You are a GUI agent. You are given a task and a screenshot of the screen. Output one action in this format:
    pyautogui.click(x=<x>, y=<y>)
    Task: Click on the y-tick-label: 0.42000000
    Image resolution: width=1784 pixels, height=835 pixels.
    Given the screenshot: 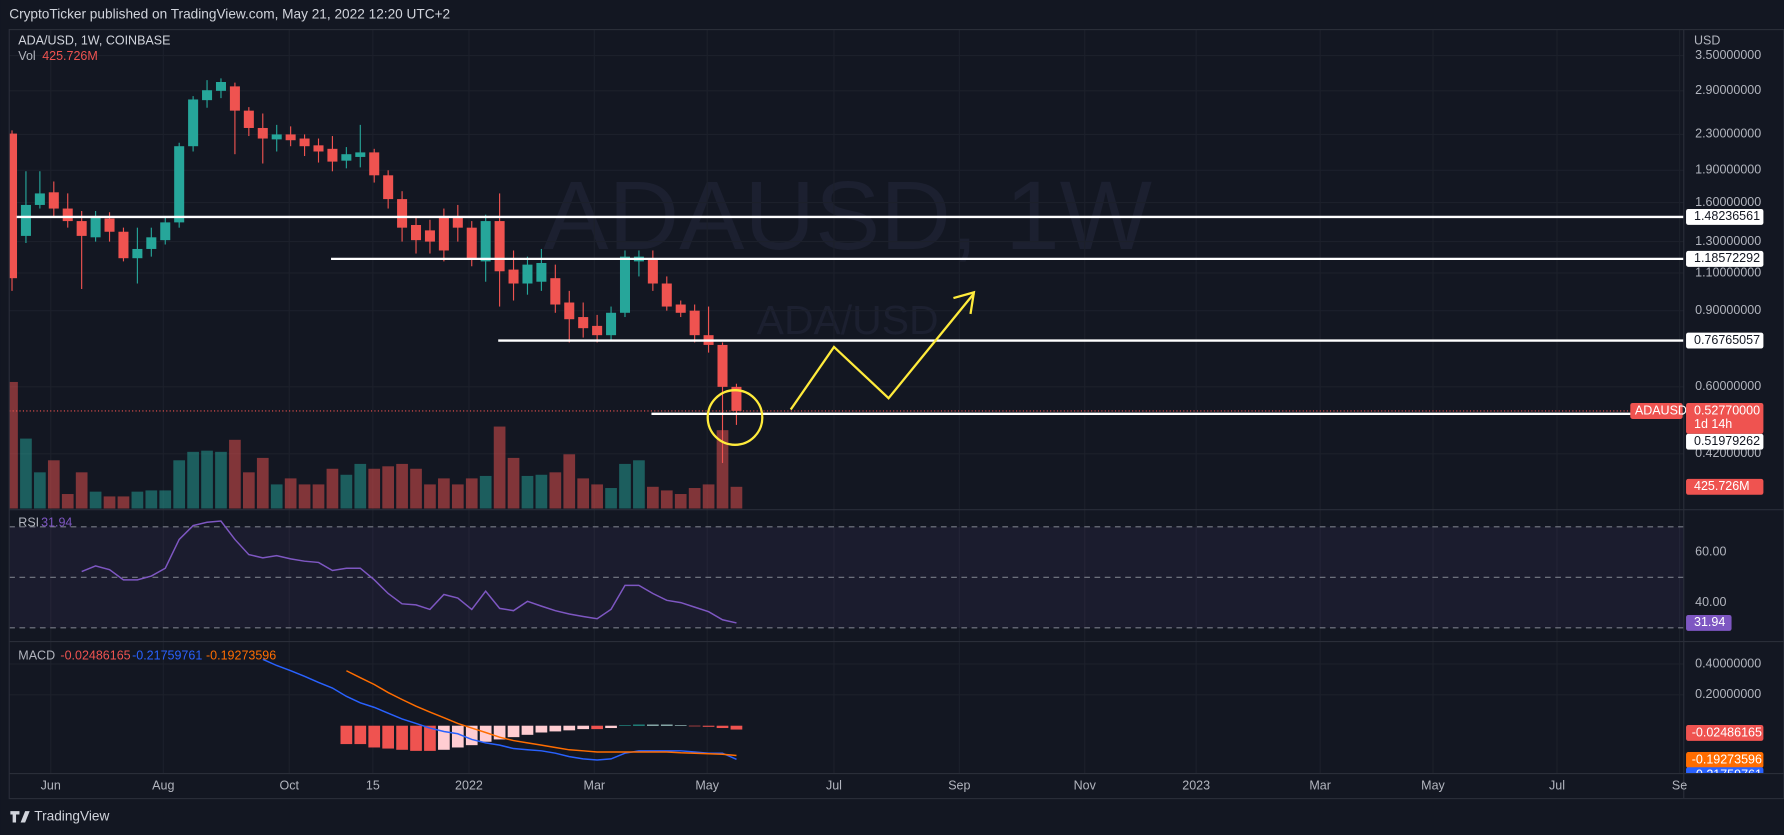 What is the action you would take?
    pyautogui.click(x=1728, y=453)
    